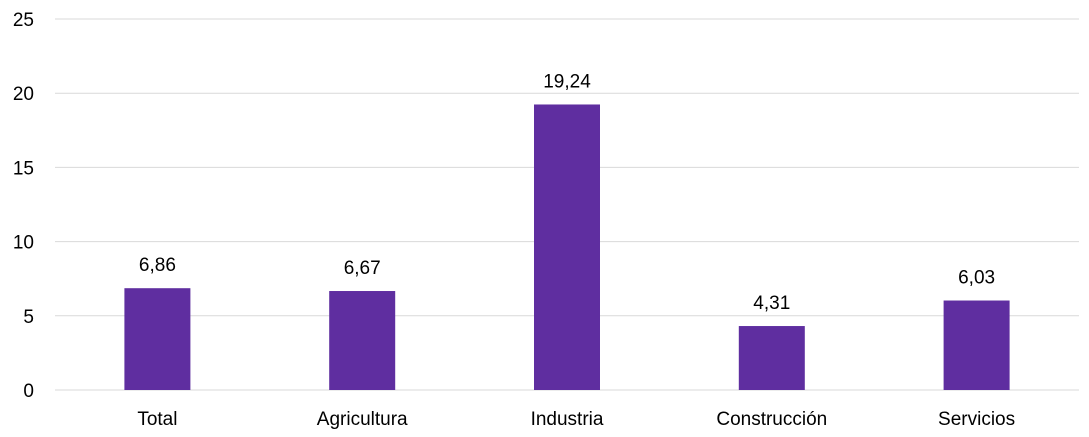 The height and width of the screenshot is (437, 1089). What do you see at coordinates (23, 94) in the screenshot?
I see `y-tick-label: 20` at bounding box center [23, 94].